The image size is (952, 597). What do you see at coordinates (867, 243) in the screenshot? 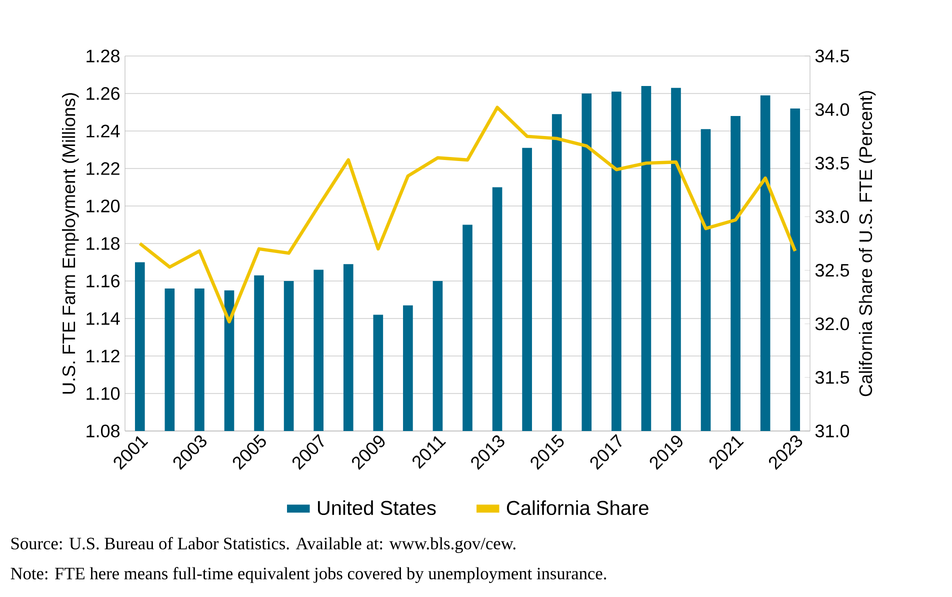
I see `y2-axis-title: California Share of U.S. FTE (Percent)` at bounding box center [867, 243].